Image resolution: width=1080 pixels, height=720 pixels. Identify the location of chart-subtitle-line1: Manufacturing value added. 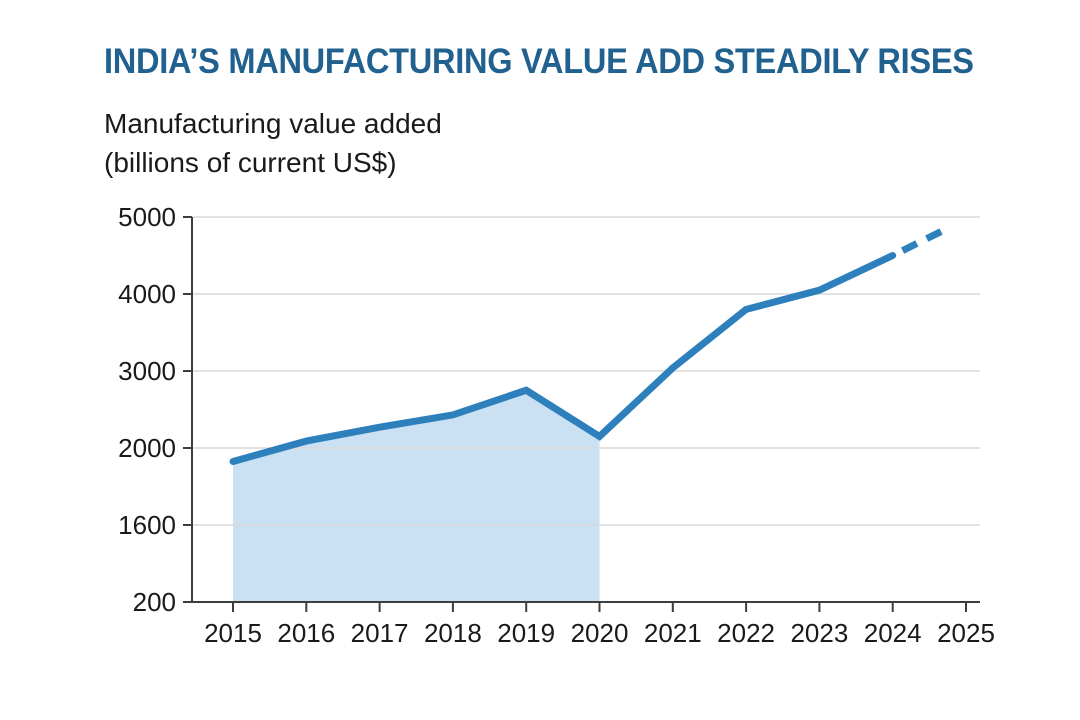
(273, 123).